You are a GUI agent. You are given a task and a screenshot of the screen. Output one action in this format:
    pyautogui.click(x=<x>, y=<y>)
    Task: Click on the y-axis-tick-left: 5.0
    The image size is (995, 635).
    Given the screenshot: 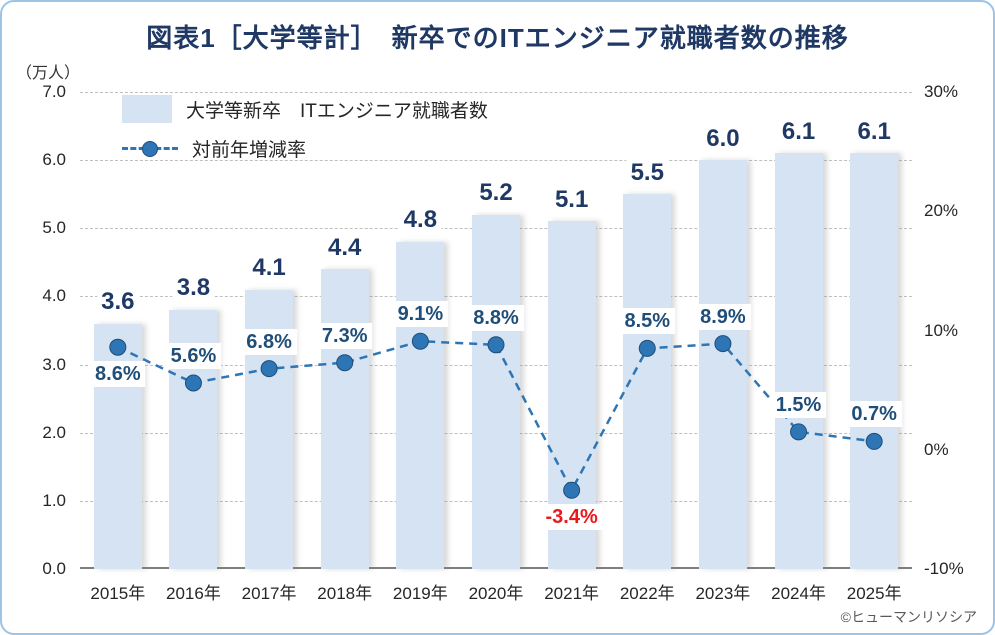 What is the action you would take?
    pyautogui.click(x=54, y=228)
    